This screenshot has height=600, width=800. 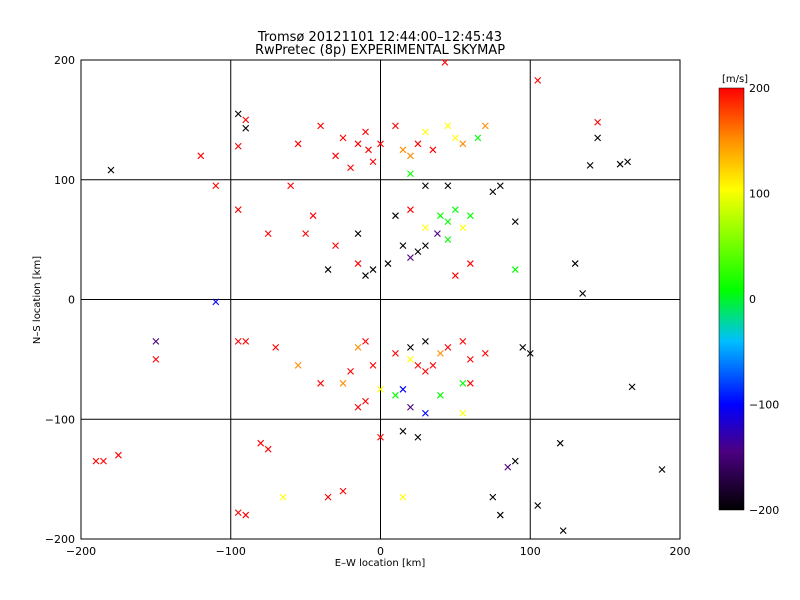 What do you see at coordinates (71, 300) in the screenshot?
I see `y-tick-label: 0` at bounding box center [71, 300].